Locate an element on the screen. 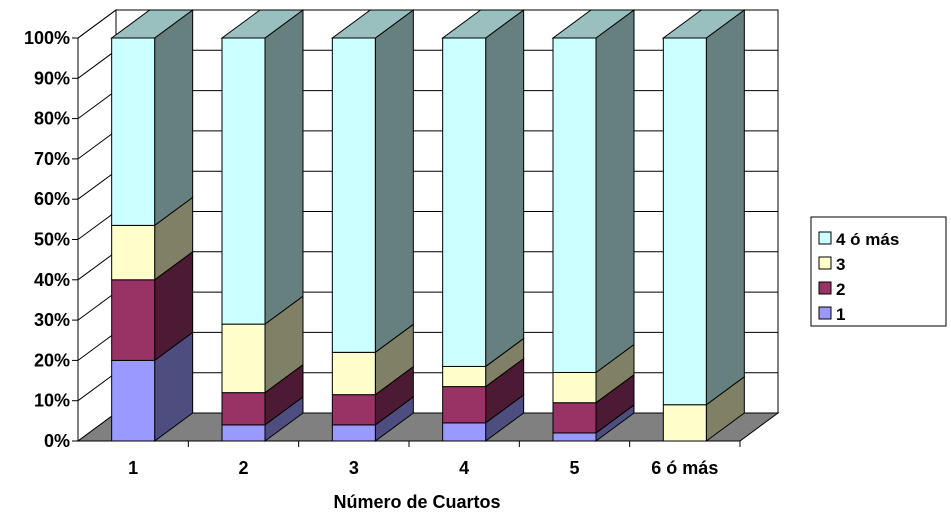 The width and height of the screenshot is (951, 524). gridline is located at coordinates (427, 24).